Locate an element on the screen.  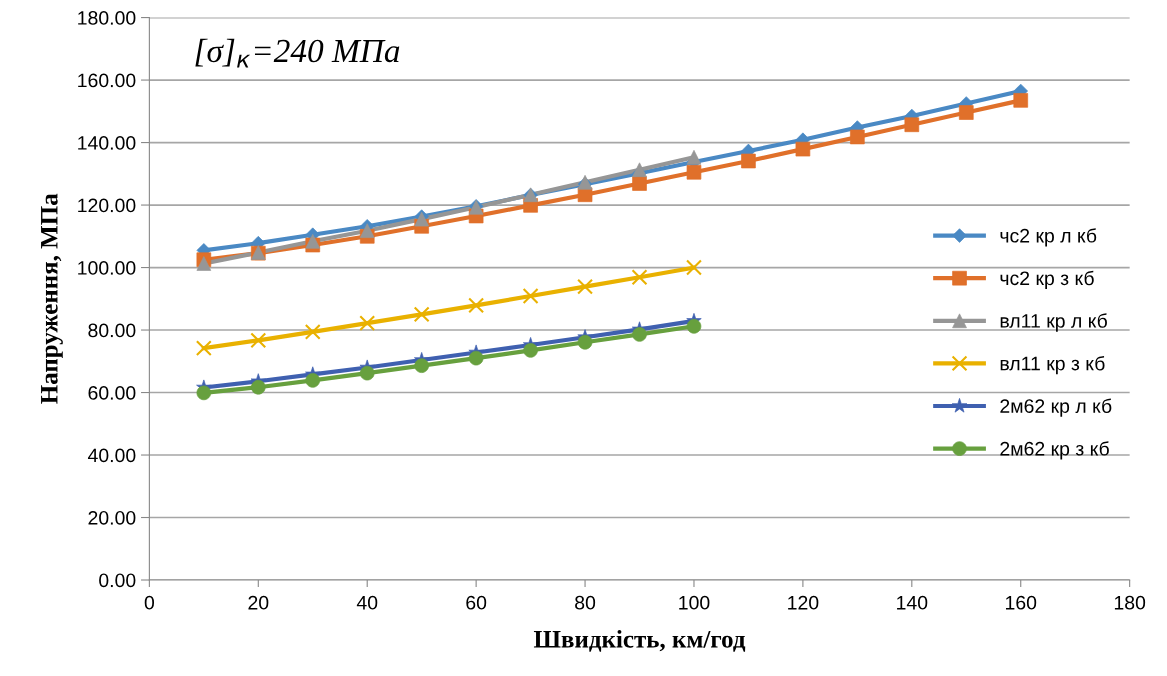
y-tick-label: 40.00 is located at coordinates (111, 455).